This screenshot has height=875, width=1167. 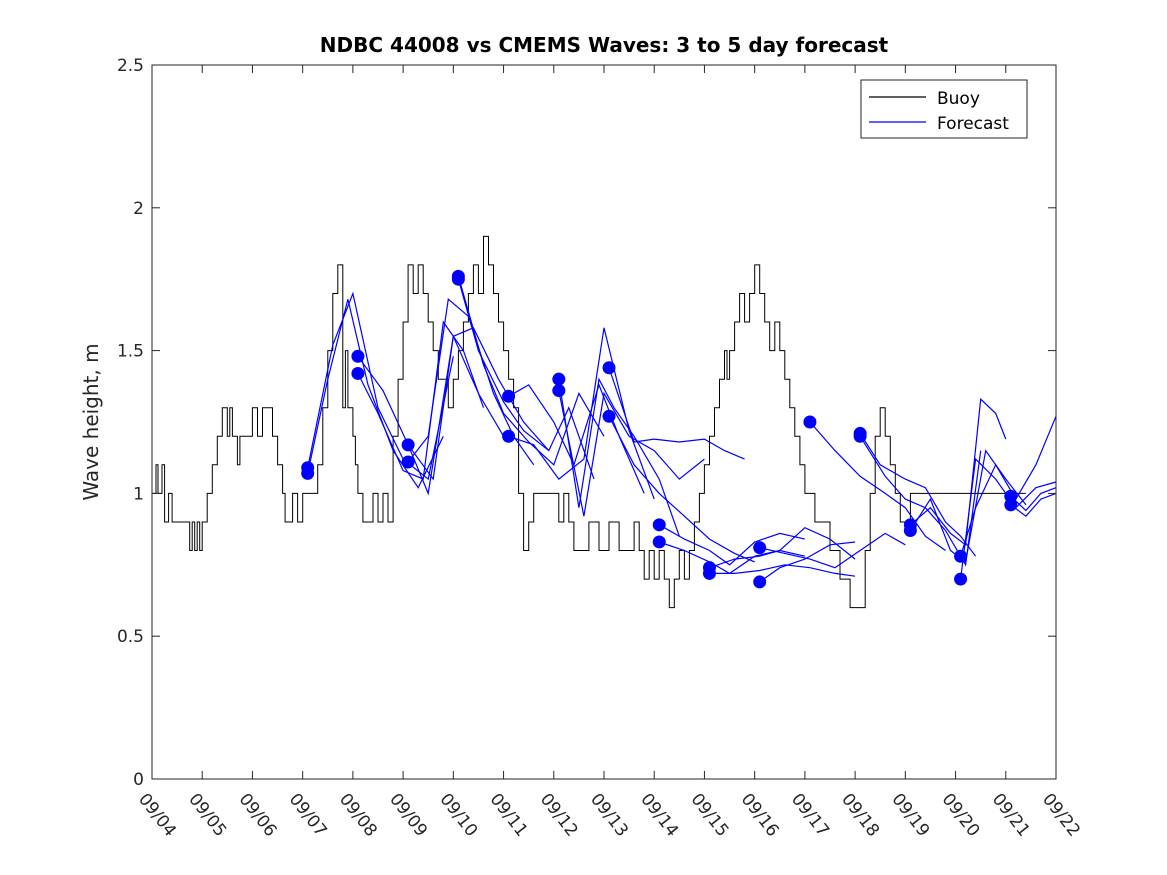 I want to click on legend-buoy-label: Buoy, so click(x=958, y=99).